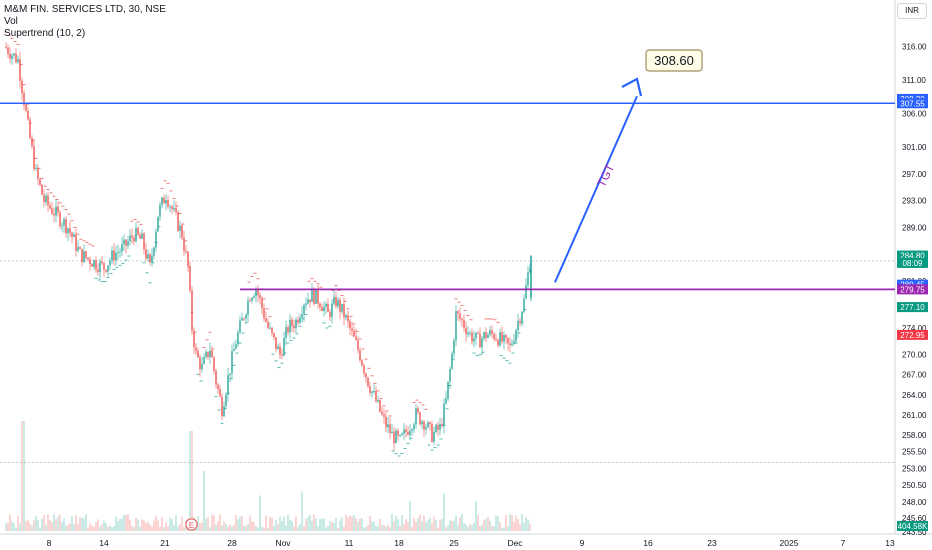 The width and height of the screenshot is (932, 550). Describe the element at coordinates (11, 21) in the screenshot. I see `volume-indicator-label: Vol` at that location.